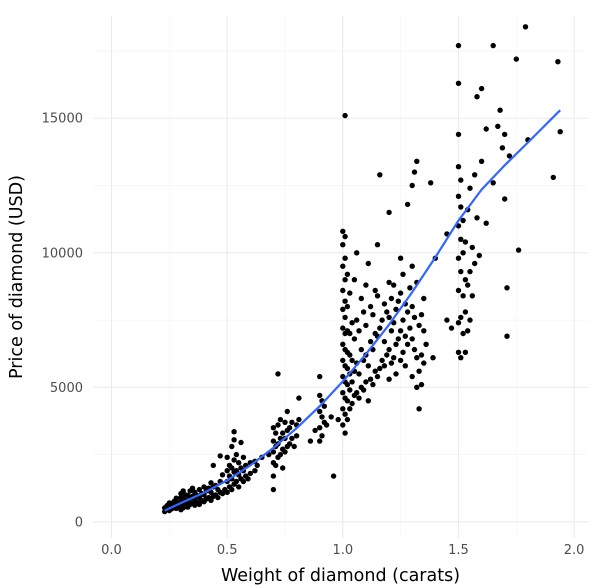  What do you see at coordinates (62, 253) in the screenshot?
I see `y-tick-label: 10000` at bounding box center [62, 253].